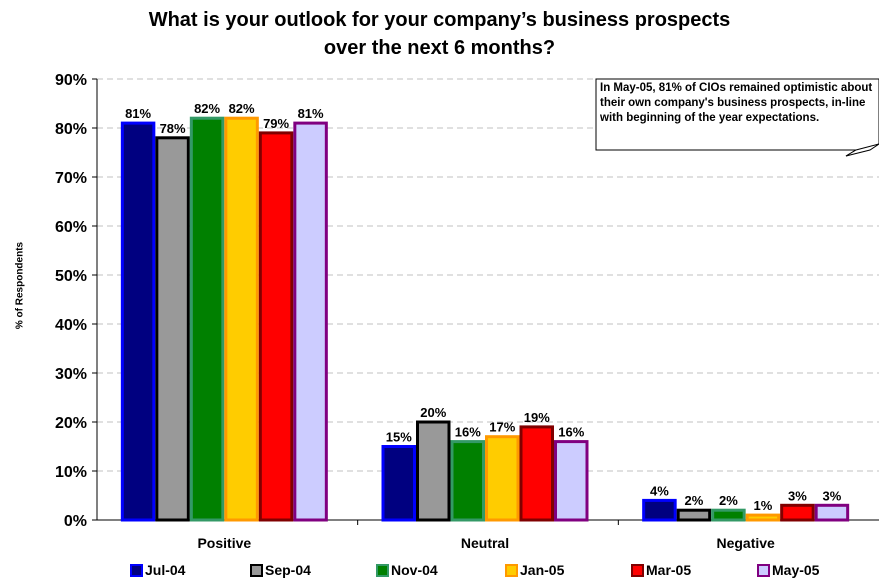 This screenshot has height=583, width=879. Describe the element at coordinates (763, 517) in the screenshot. I see `bar-jan-05-negative` at that location.